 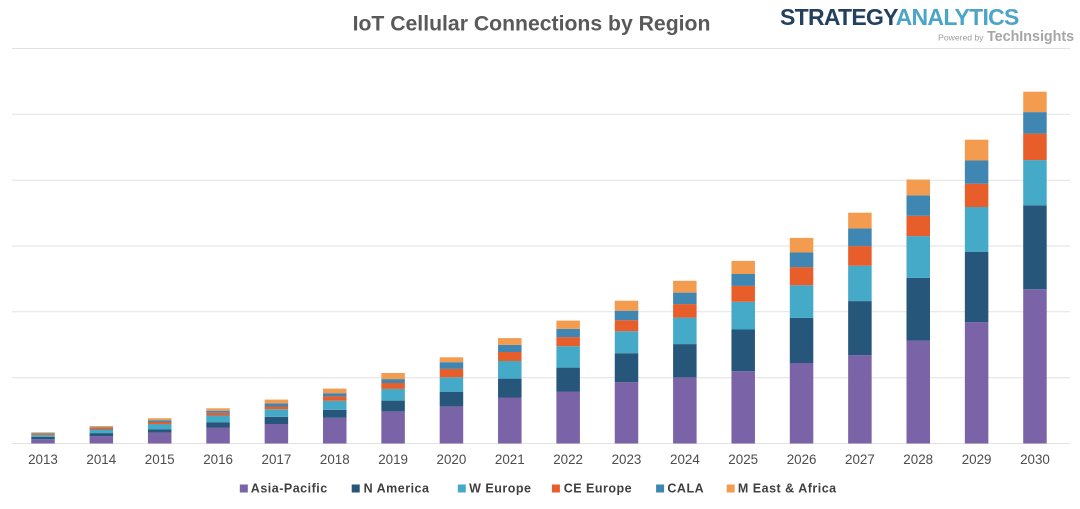 I want to click on svg-text: CE Europe, so click(x=598, y=489).